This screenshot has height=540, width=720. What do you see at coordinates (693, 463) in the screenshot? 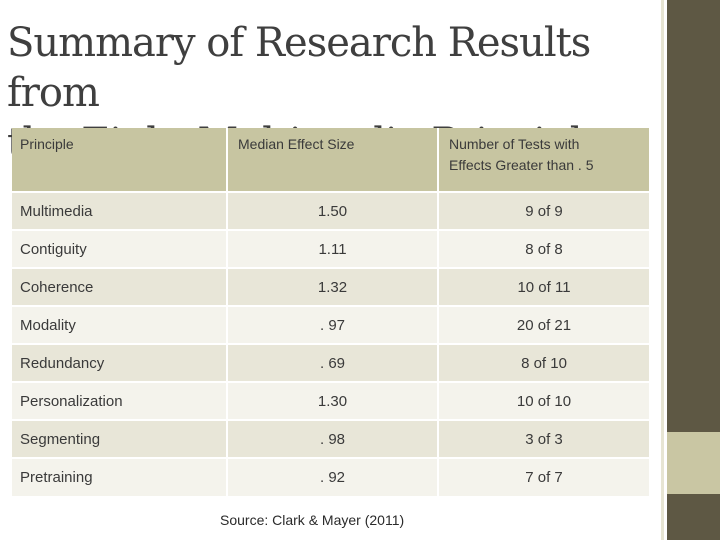
I see `decorative-side-bar-accent` at bounding box center [693, 463].